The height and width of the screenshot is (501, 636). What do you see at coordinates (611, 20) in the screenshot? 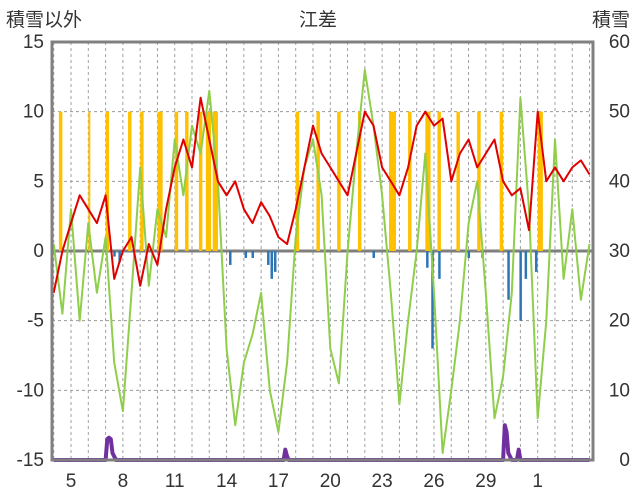
I see `right-axis-label: 積雪` at bounding box center [611, 20].